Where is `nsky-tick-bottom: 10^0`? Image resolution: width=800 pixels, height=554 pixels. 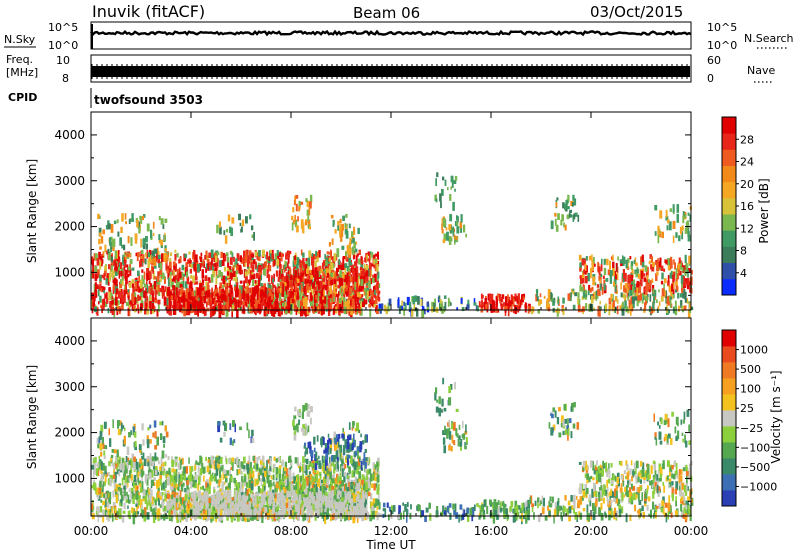 nsky-tick-bottom: 10^0 is located at coordinates (63, 45).